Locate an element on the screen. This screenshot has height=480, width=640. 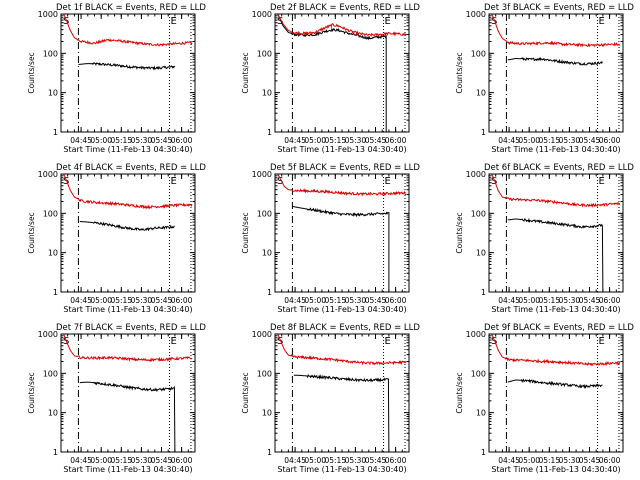
panel-title: Det 4f BLACK = Events, RED = LLD is located at coordinates (131, 168).